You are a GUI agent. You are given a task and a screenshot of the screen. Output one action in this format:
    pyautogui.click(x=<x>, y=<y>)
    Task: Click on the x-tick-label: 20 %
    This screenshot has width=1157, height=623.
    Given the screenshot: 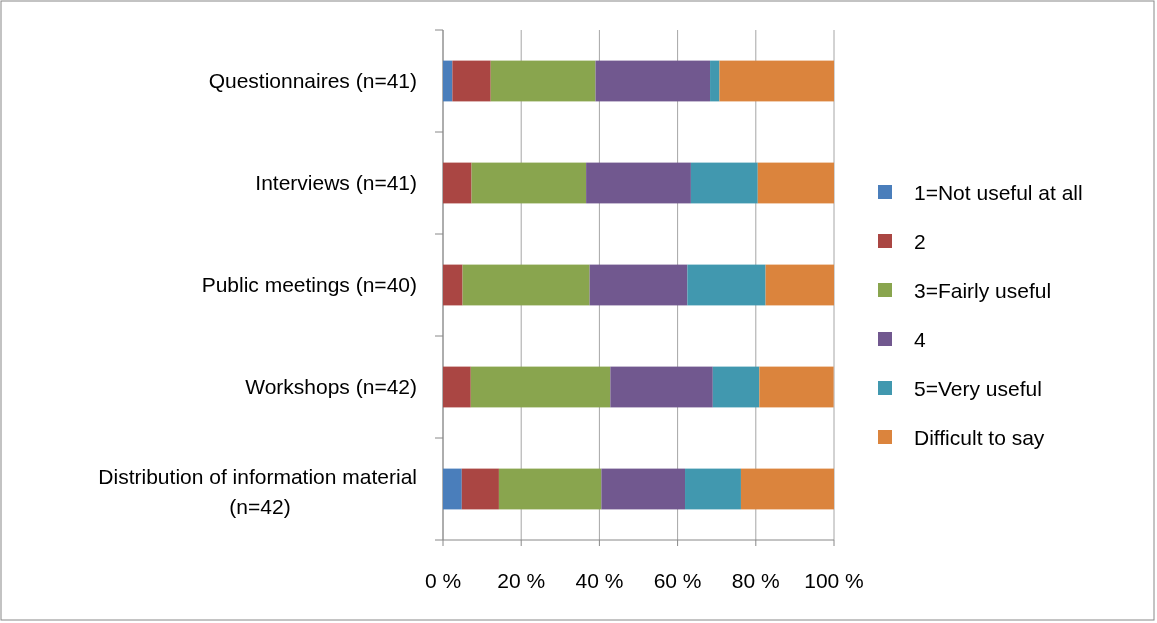 What is the action you would take?
    pyautogui.click(x=521, y=580)
    